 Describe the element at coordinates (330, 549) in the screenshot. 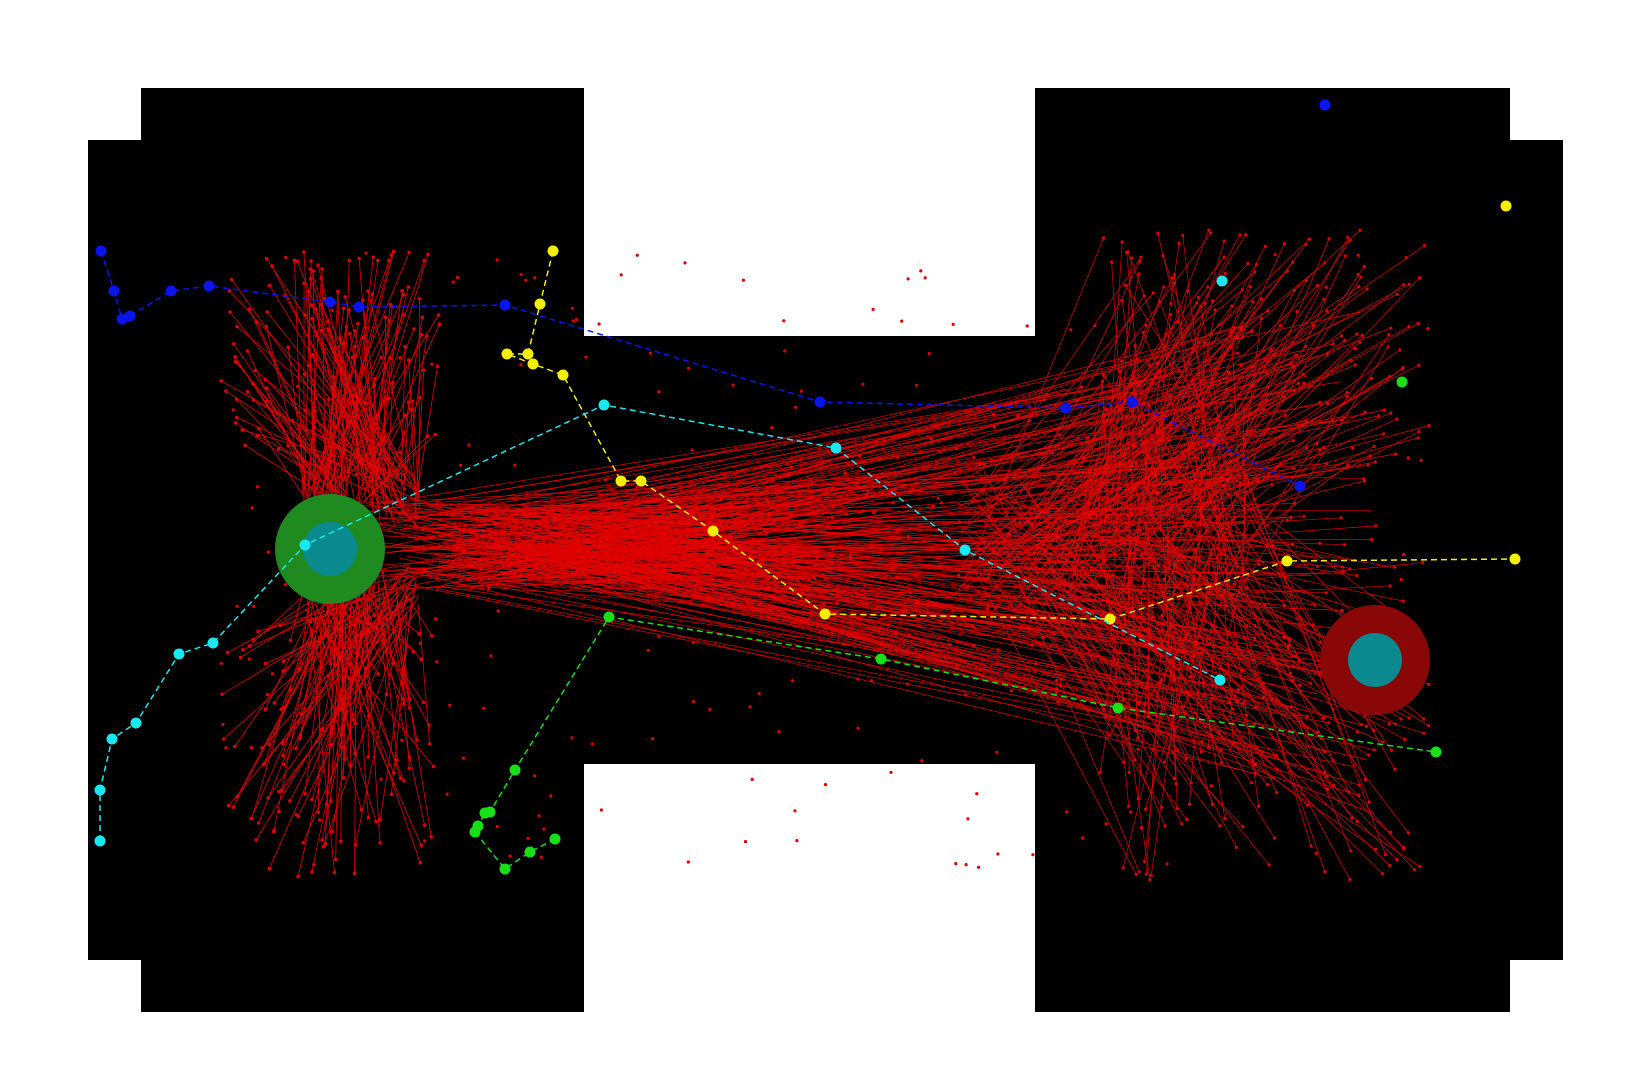

I see `left-base` at that location.